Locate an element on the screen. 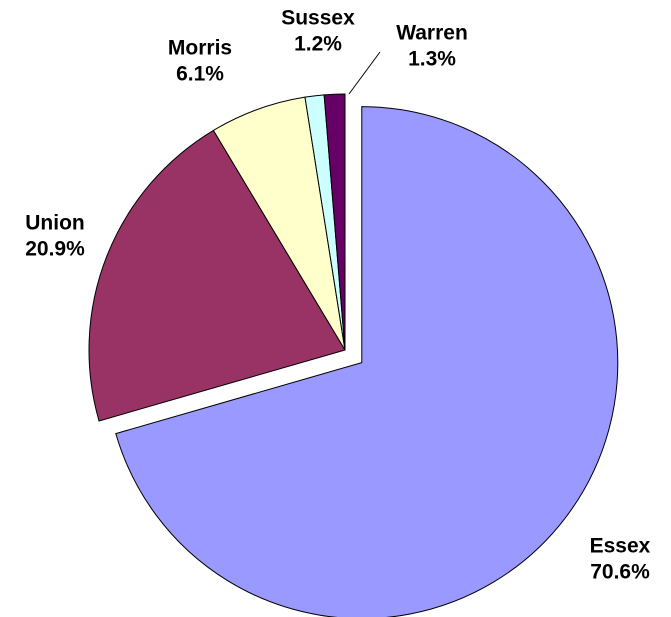  slice-label: Union is located at coordinates (54, 223).